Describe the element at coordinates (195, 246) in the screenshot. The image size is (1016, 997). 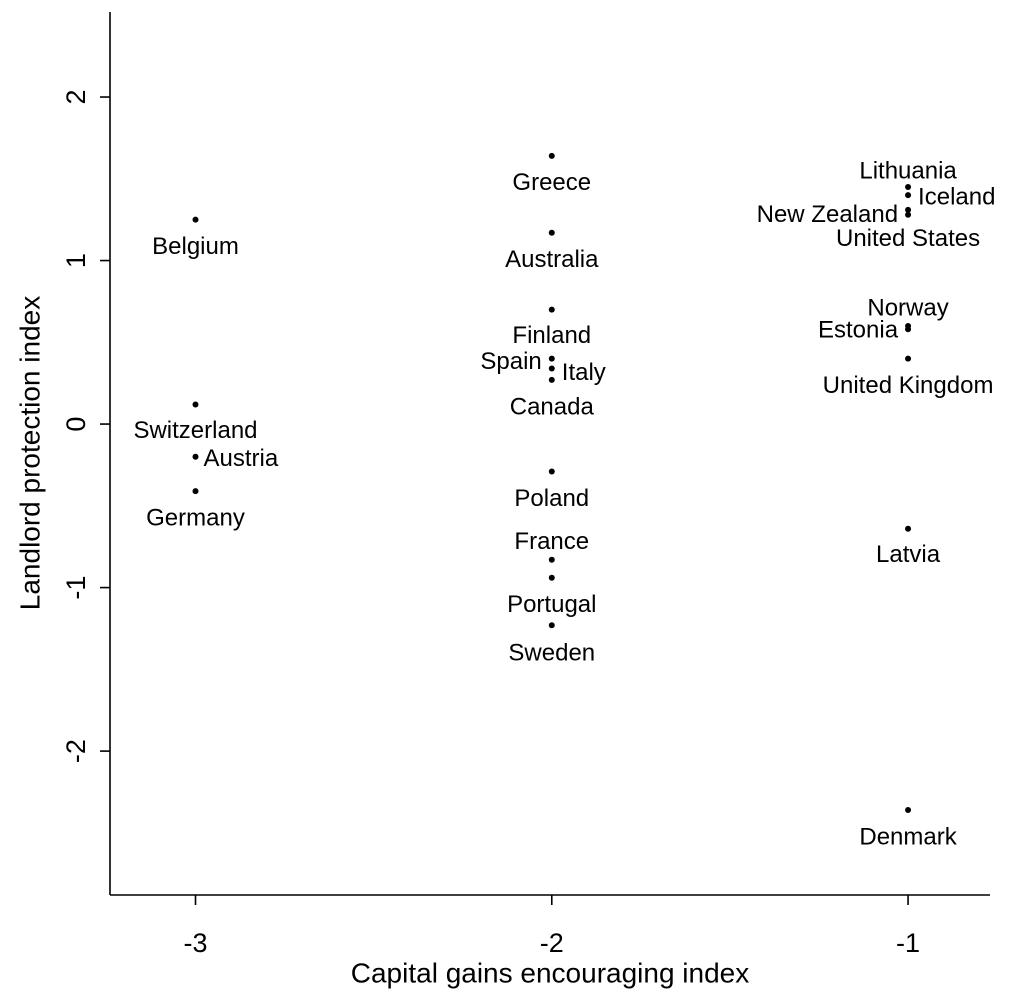
I see `point-label: Belgium` at that location.